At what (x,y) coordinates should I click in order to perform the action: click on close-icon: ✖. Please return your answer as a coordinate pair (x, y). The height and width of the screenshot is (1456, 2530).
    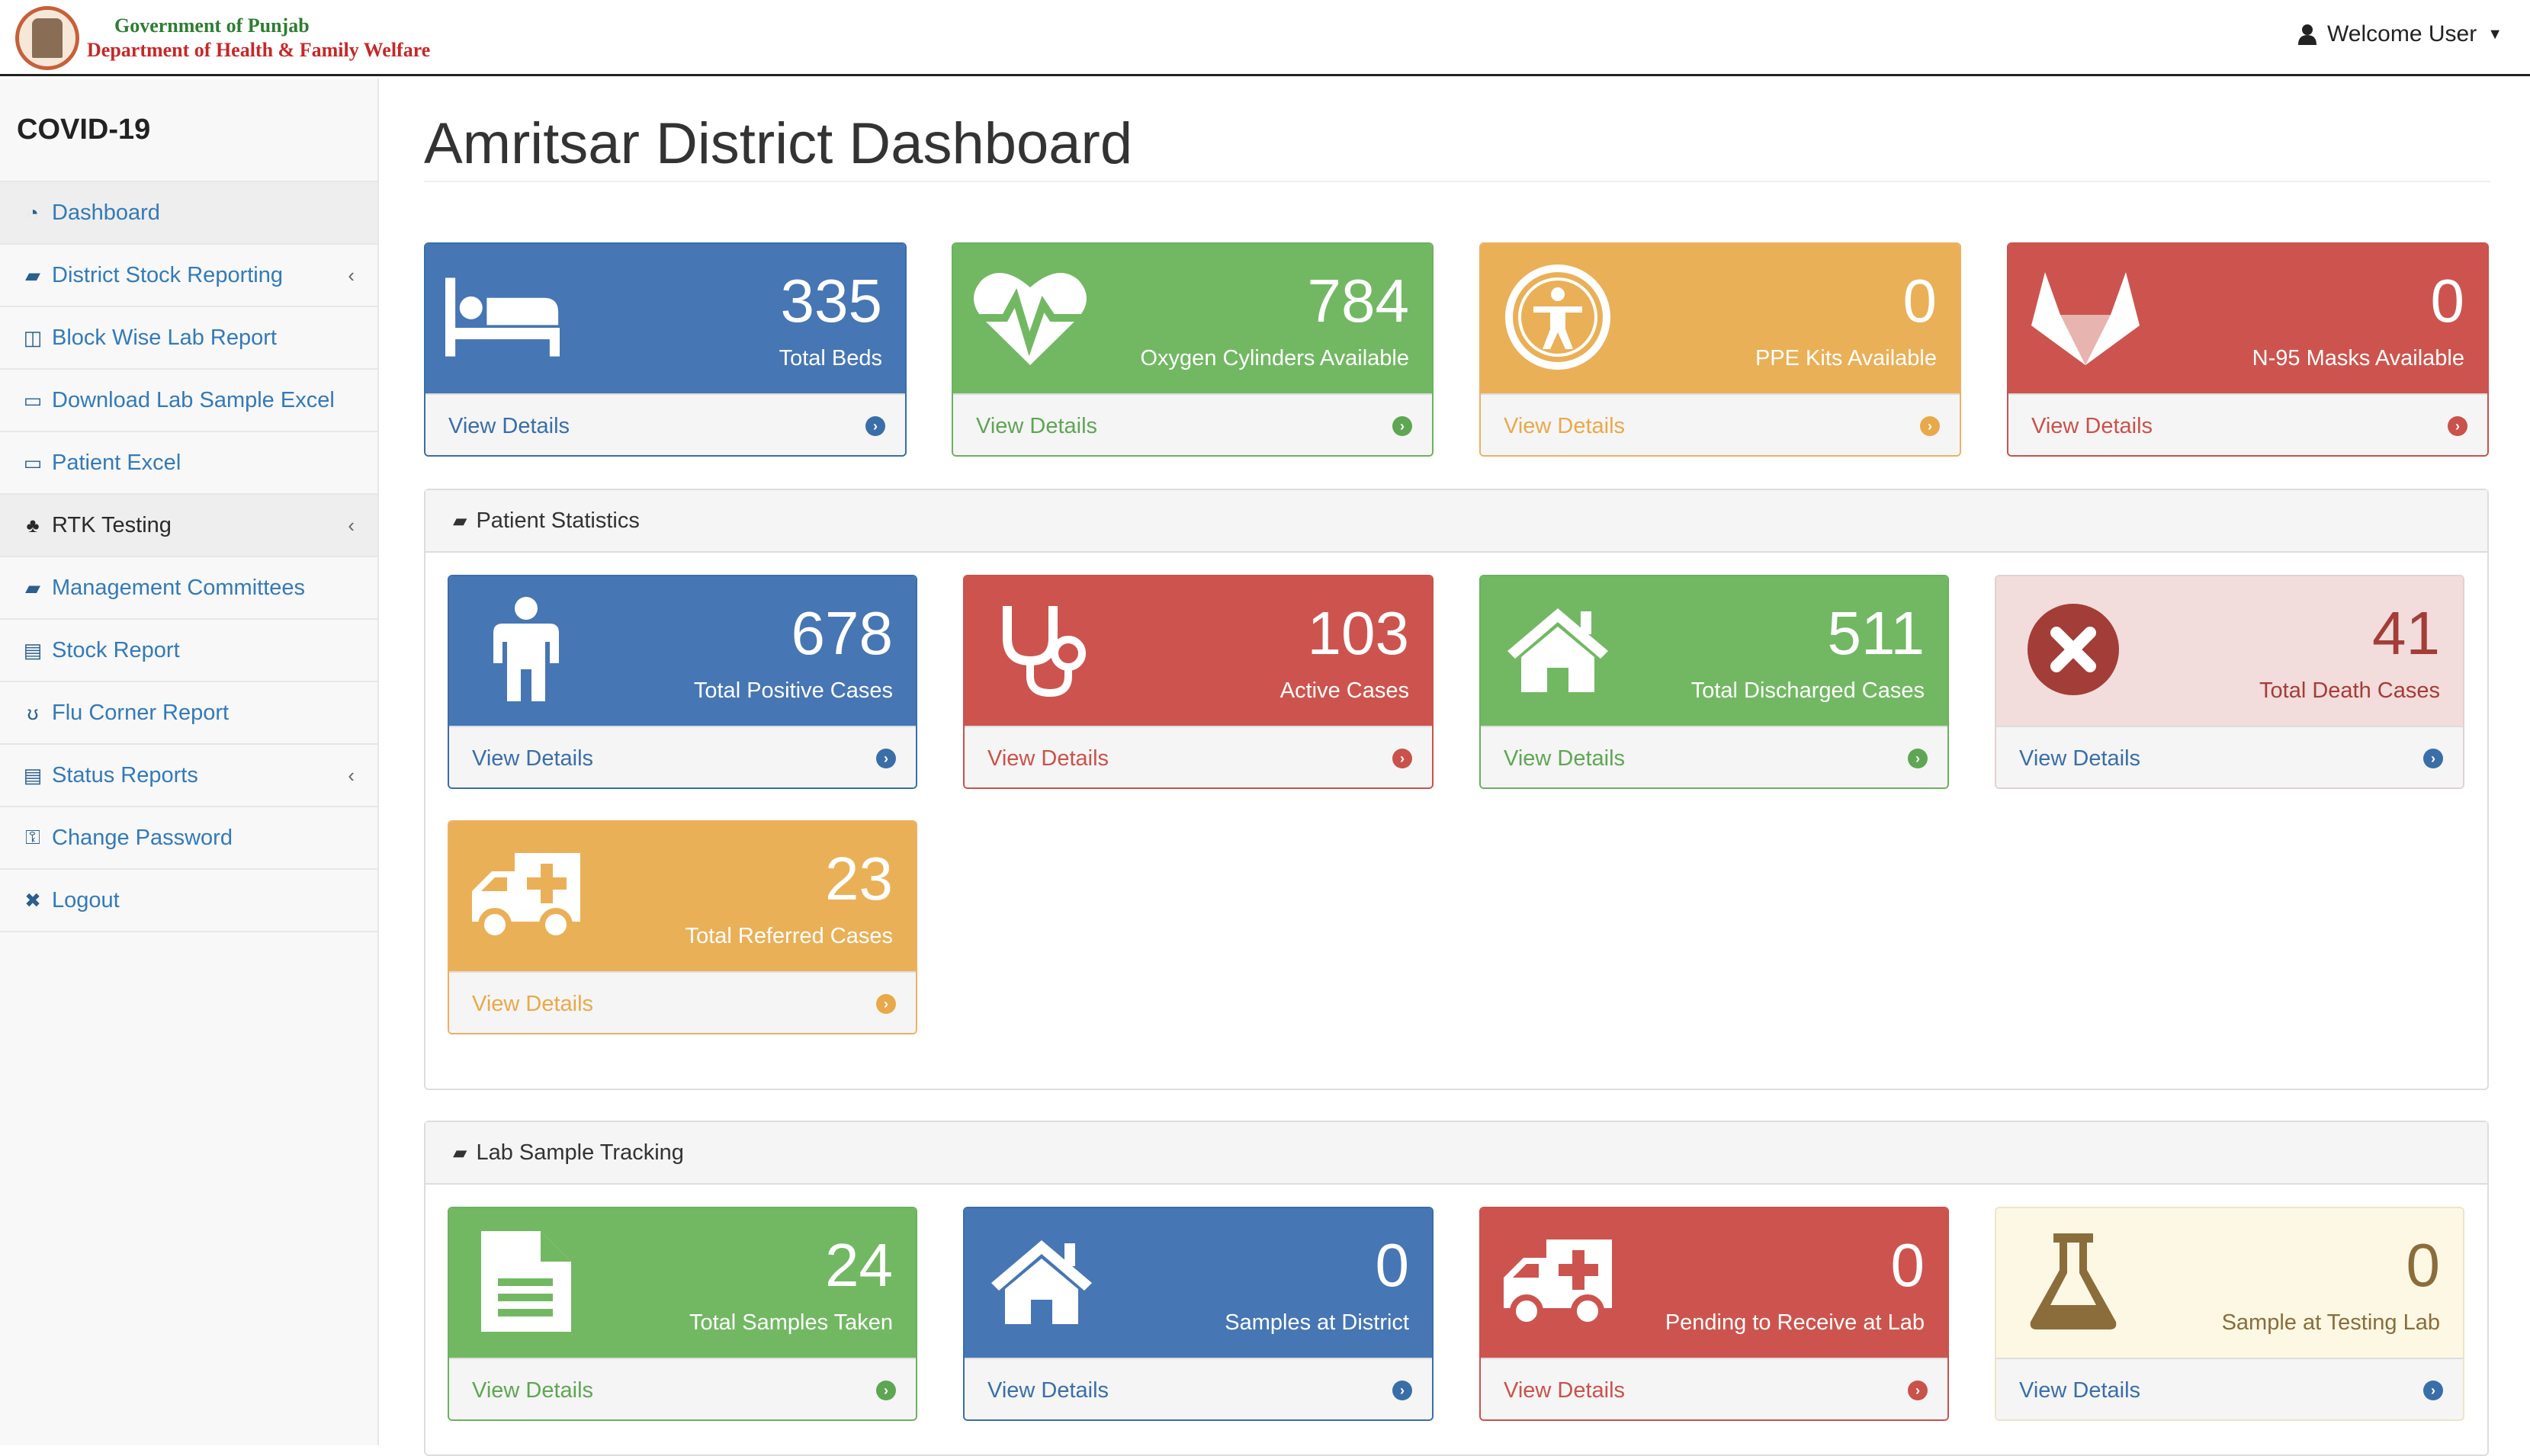
    Looking at the image, I should click on (32, 900).